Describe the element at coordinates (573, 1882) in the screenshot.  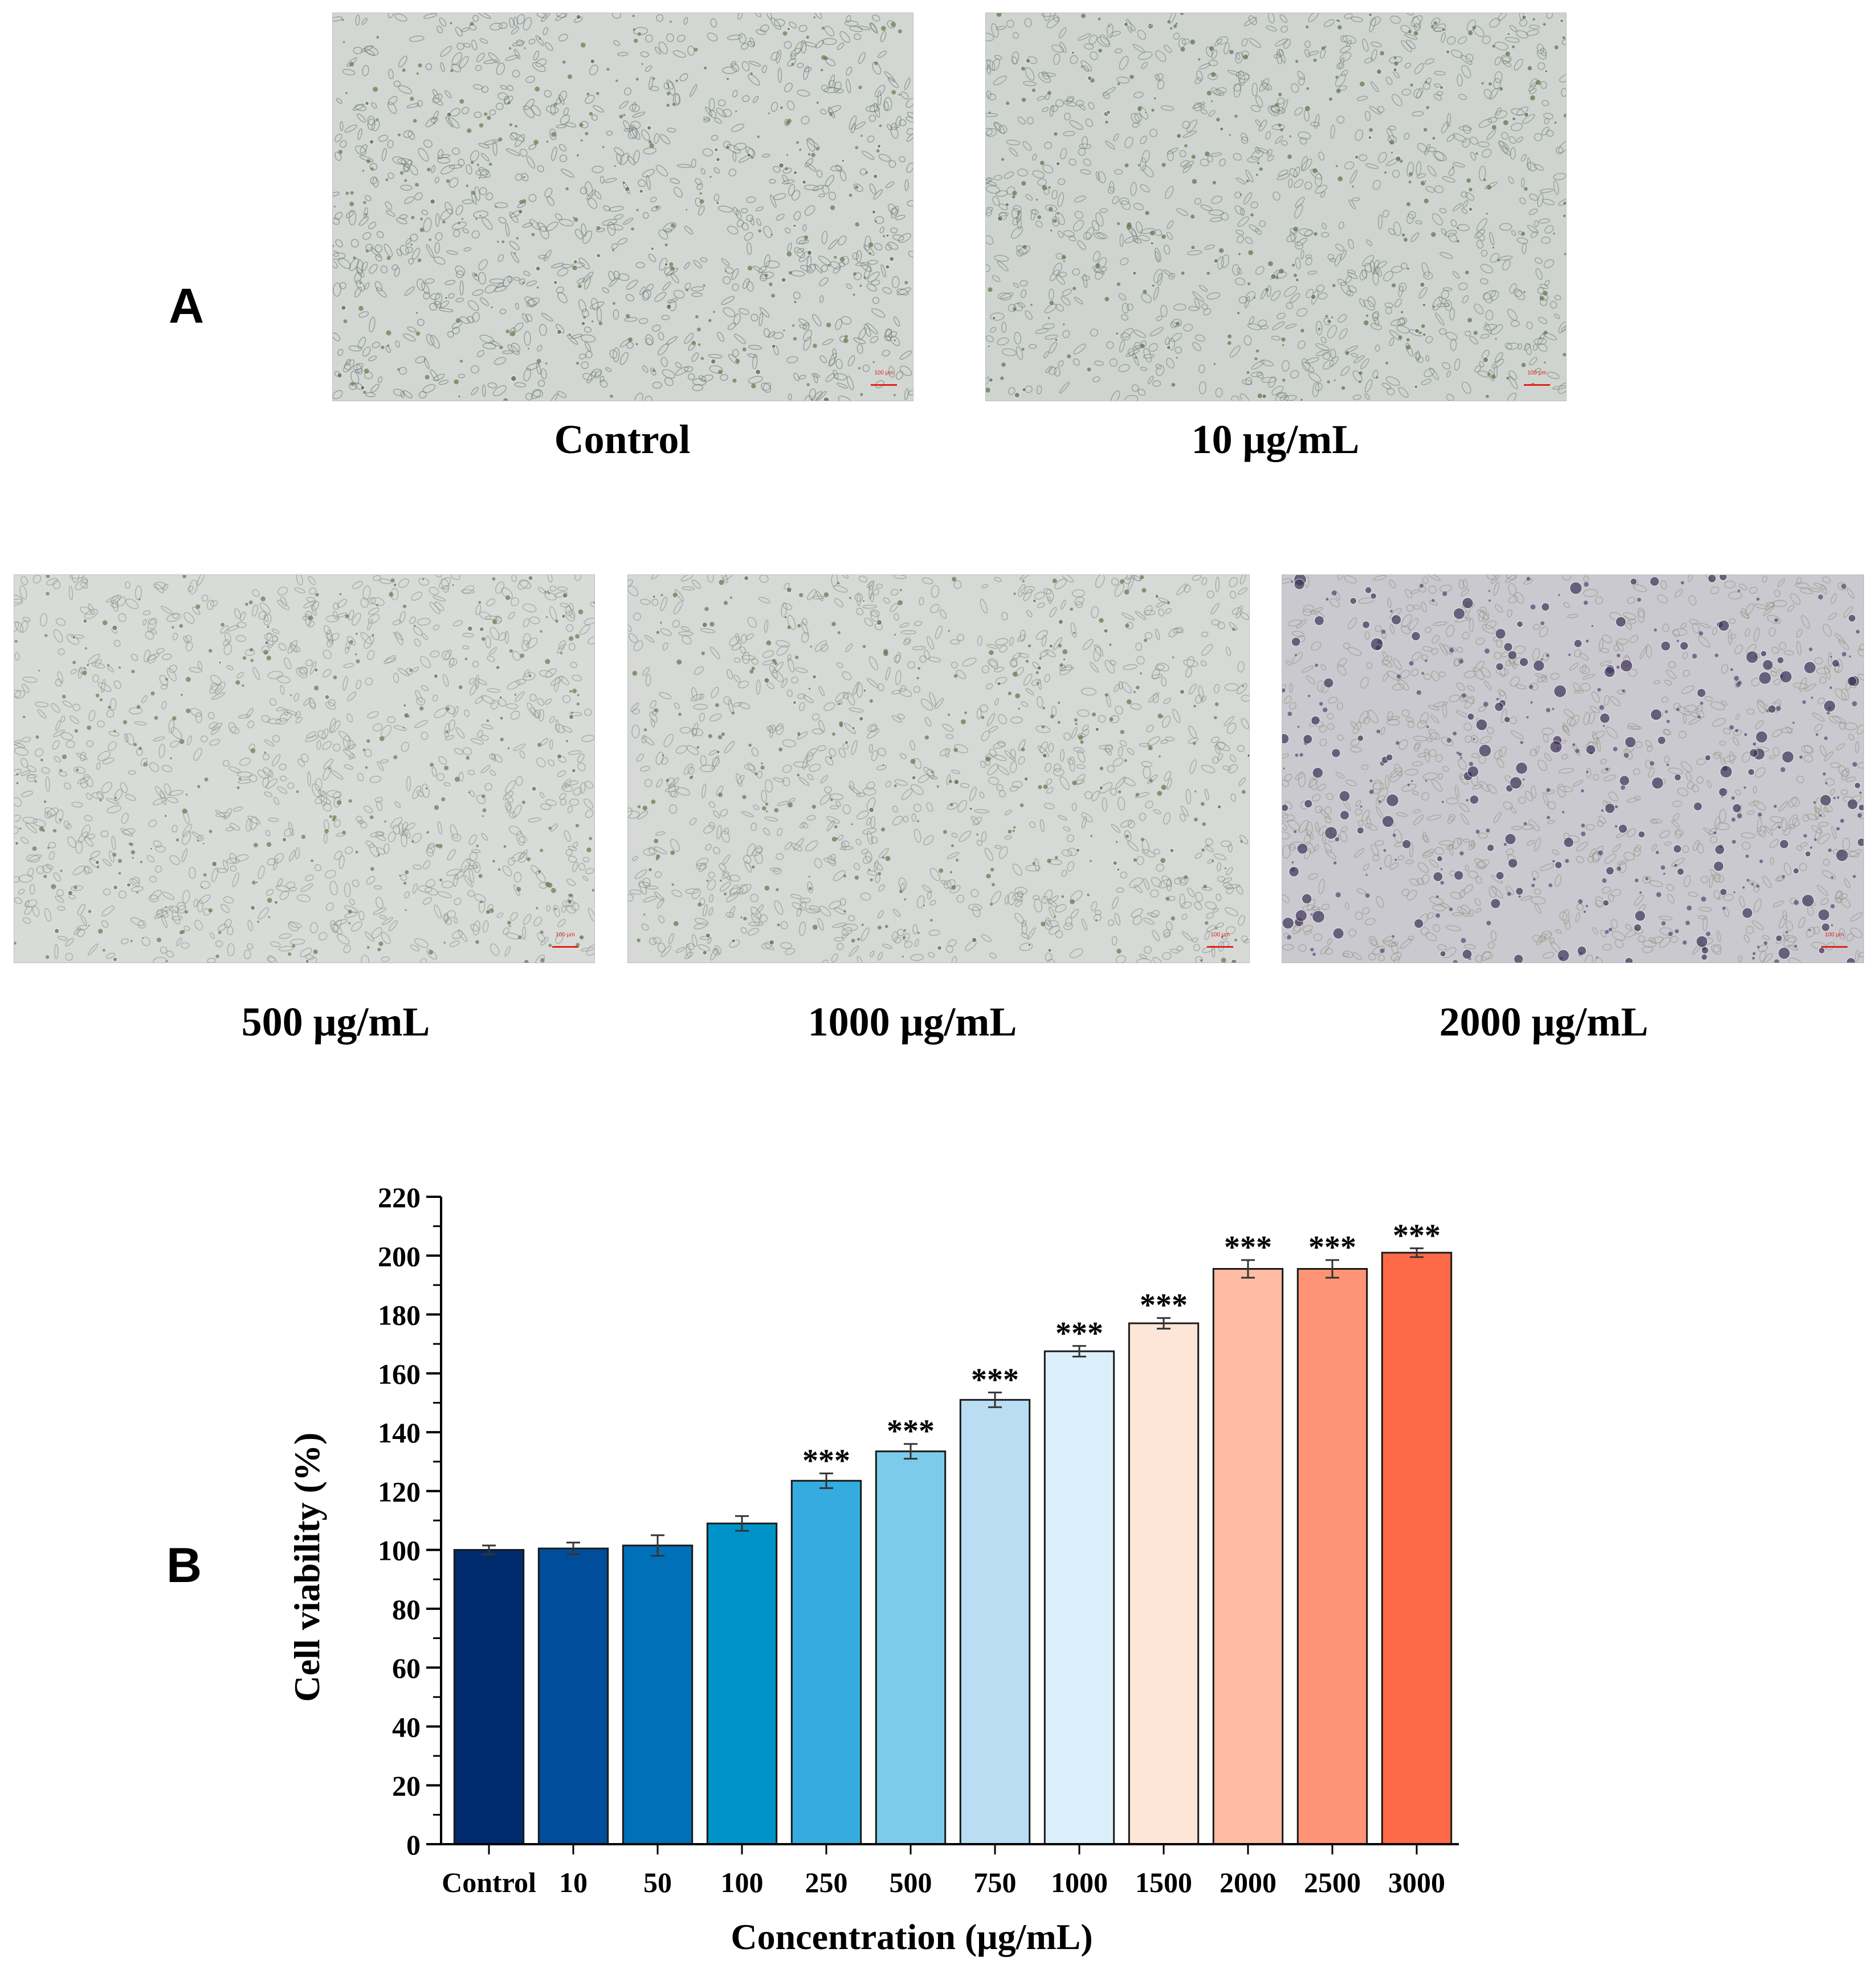
I see `x-tick-label-10: 10` at that location.